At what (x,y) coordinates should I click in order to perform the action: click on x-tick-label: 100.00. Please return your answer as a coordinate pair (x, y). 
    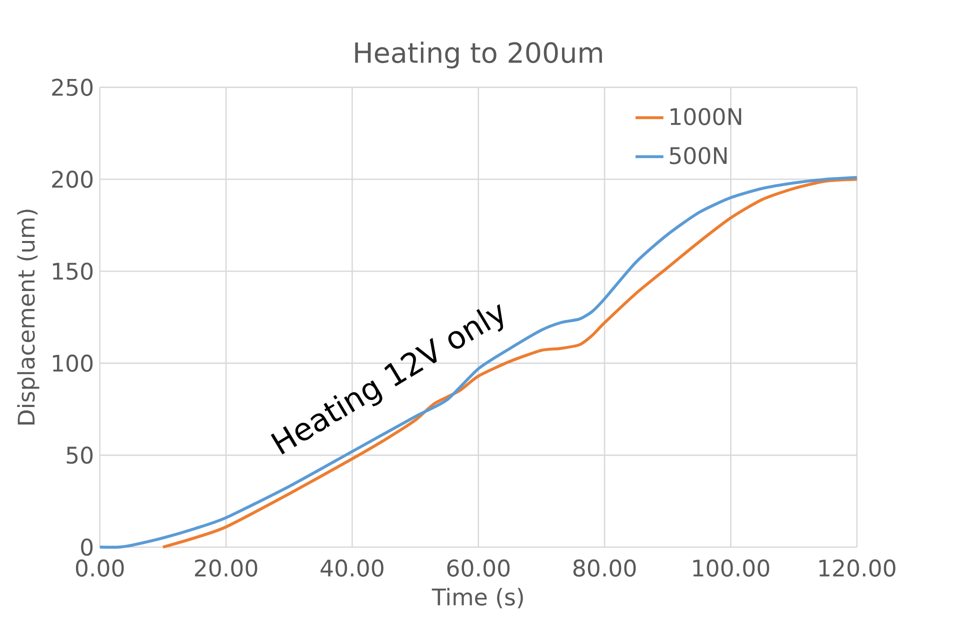
    Looking at the image, I should click on (731, 568).